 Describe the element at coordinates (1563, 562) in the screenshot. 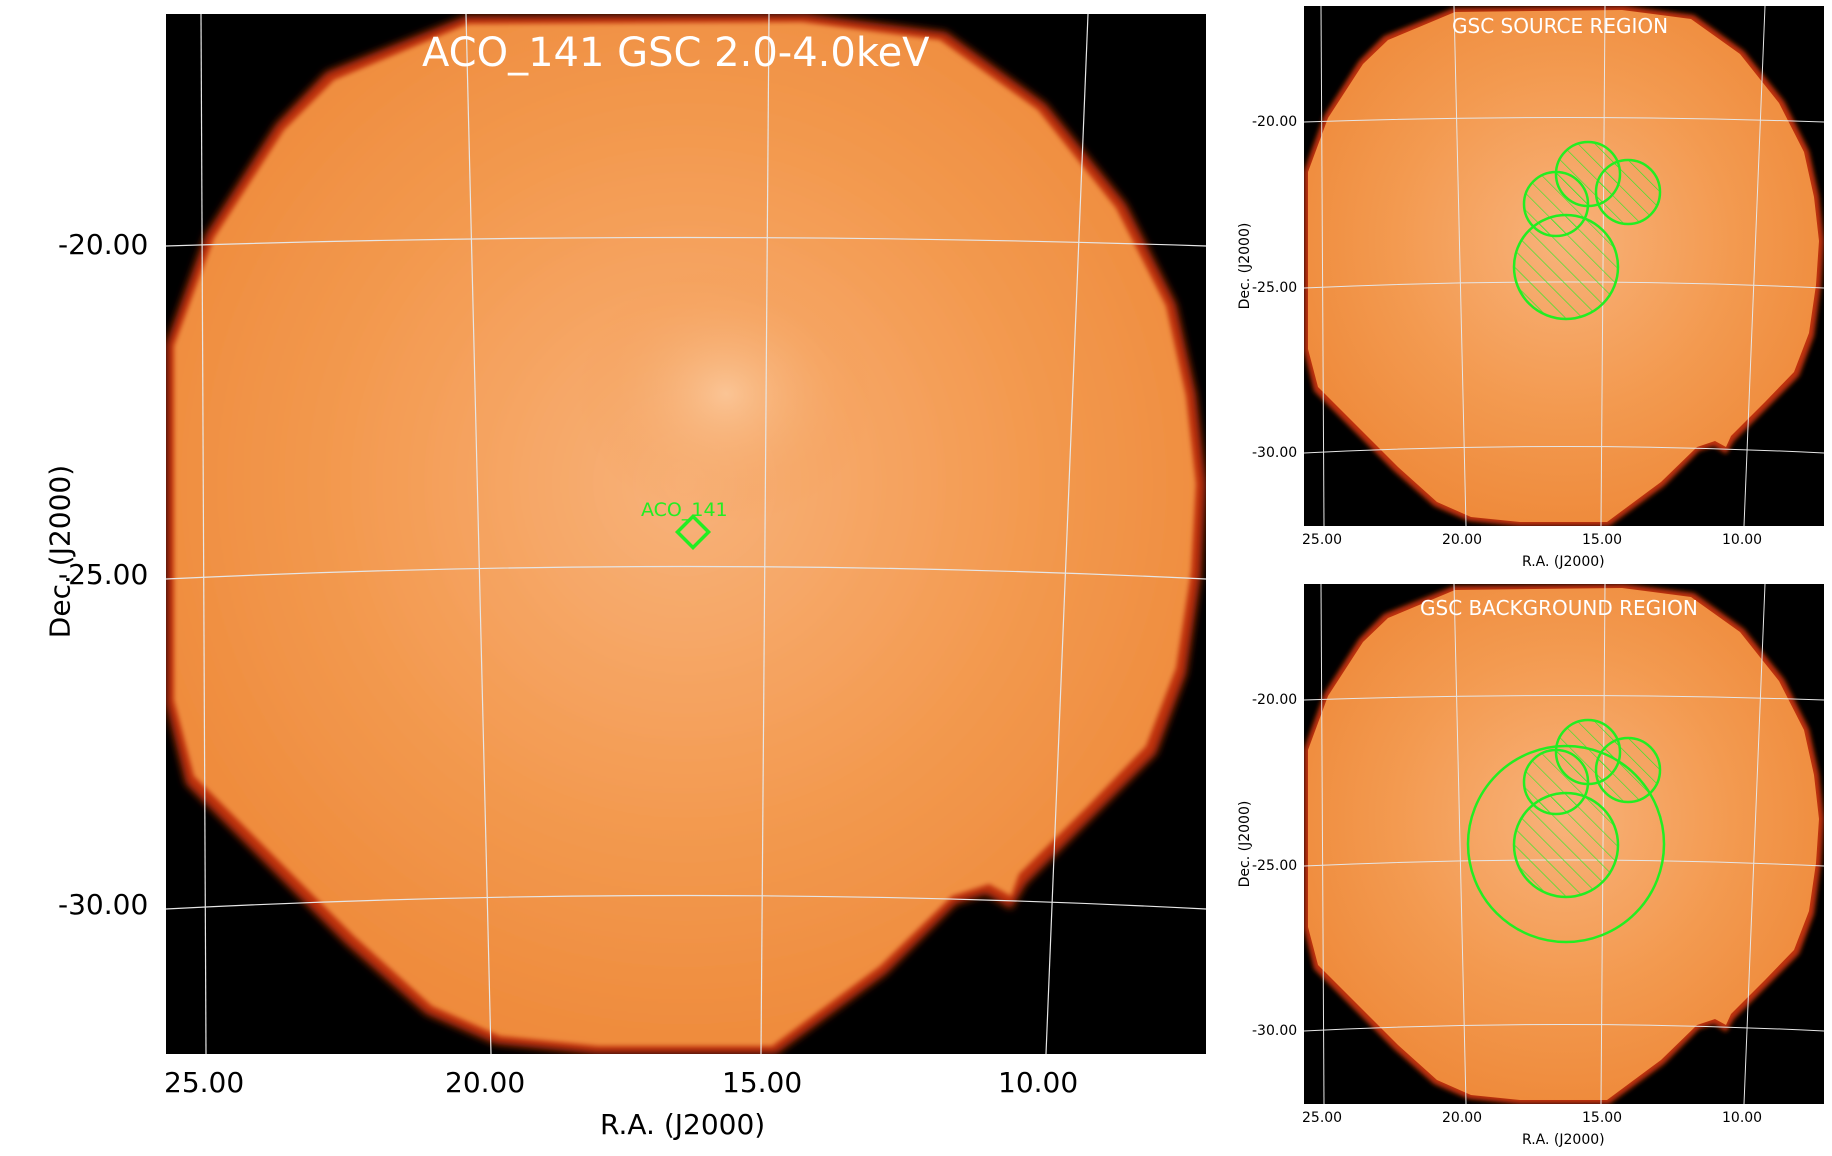

I see `source-xlabel: R.A. (J2000)` at that location.